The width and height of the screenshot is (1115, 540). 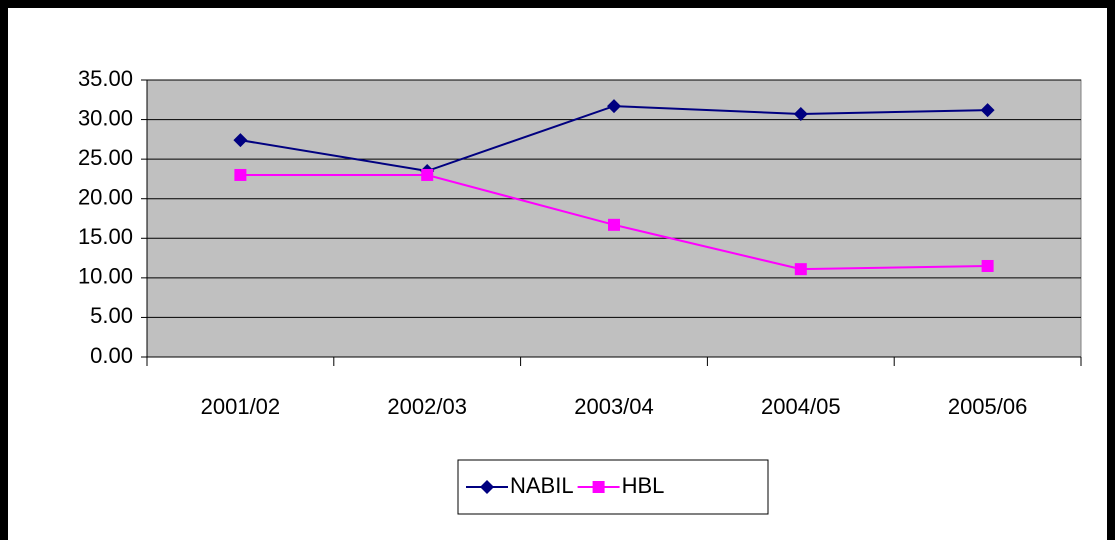 I want to click on y-tick-label: 20.00, so click(x=105, y=197).